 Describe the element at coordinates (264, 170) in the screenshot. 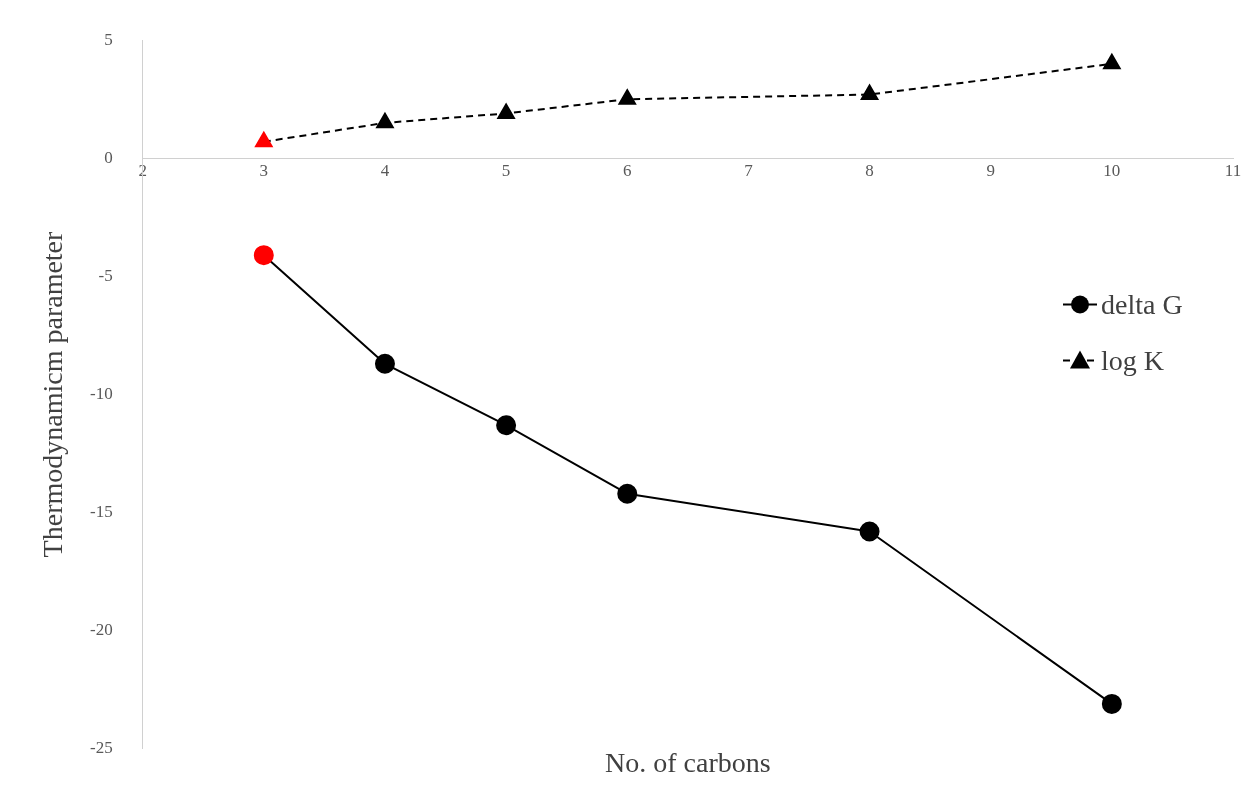

I see `x-tick-label: 3` at that location.